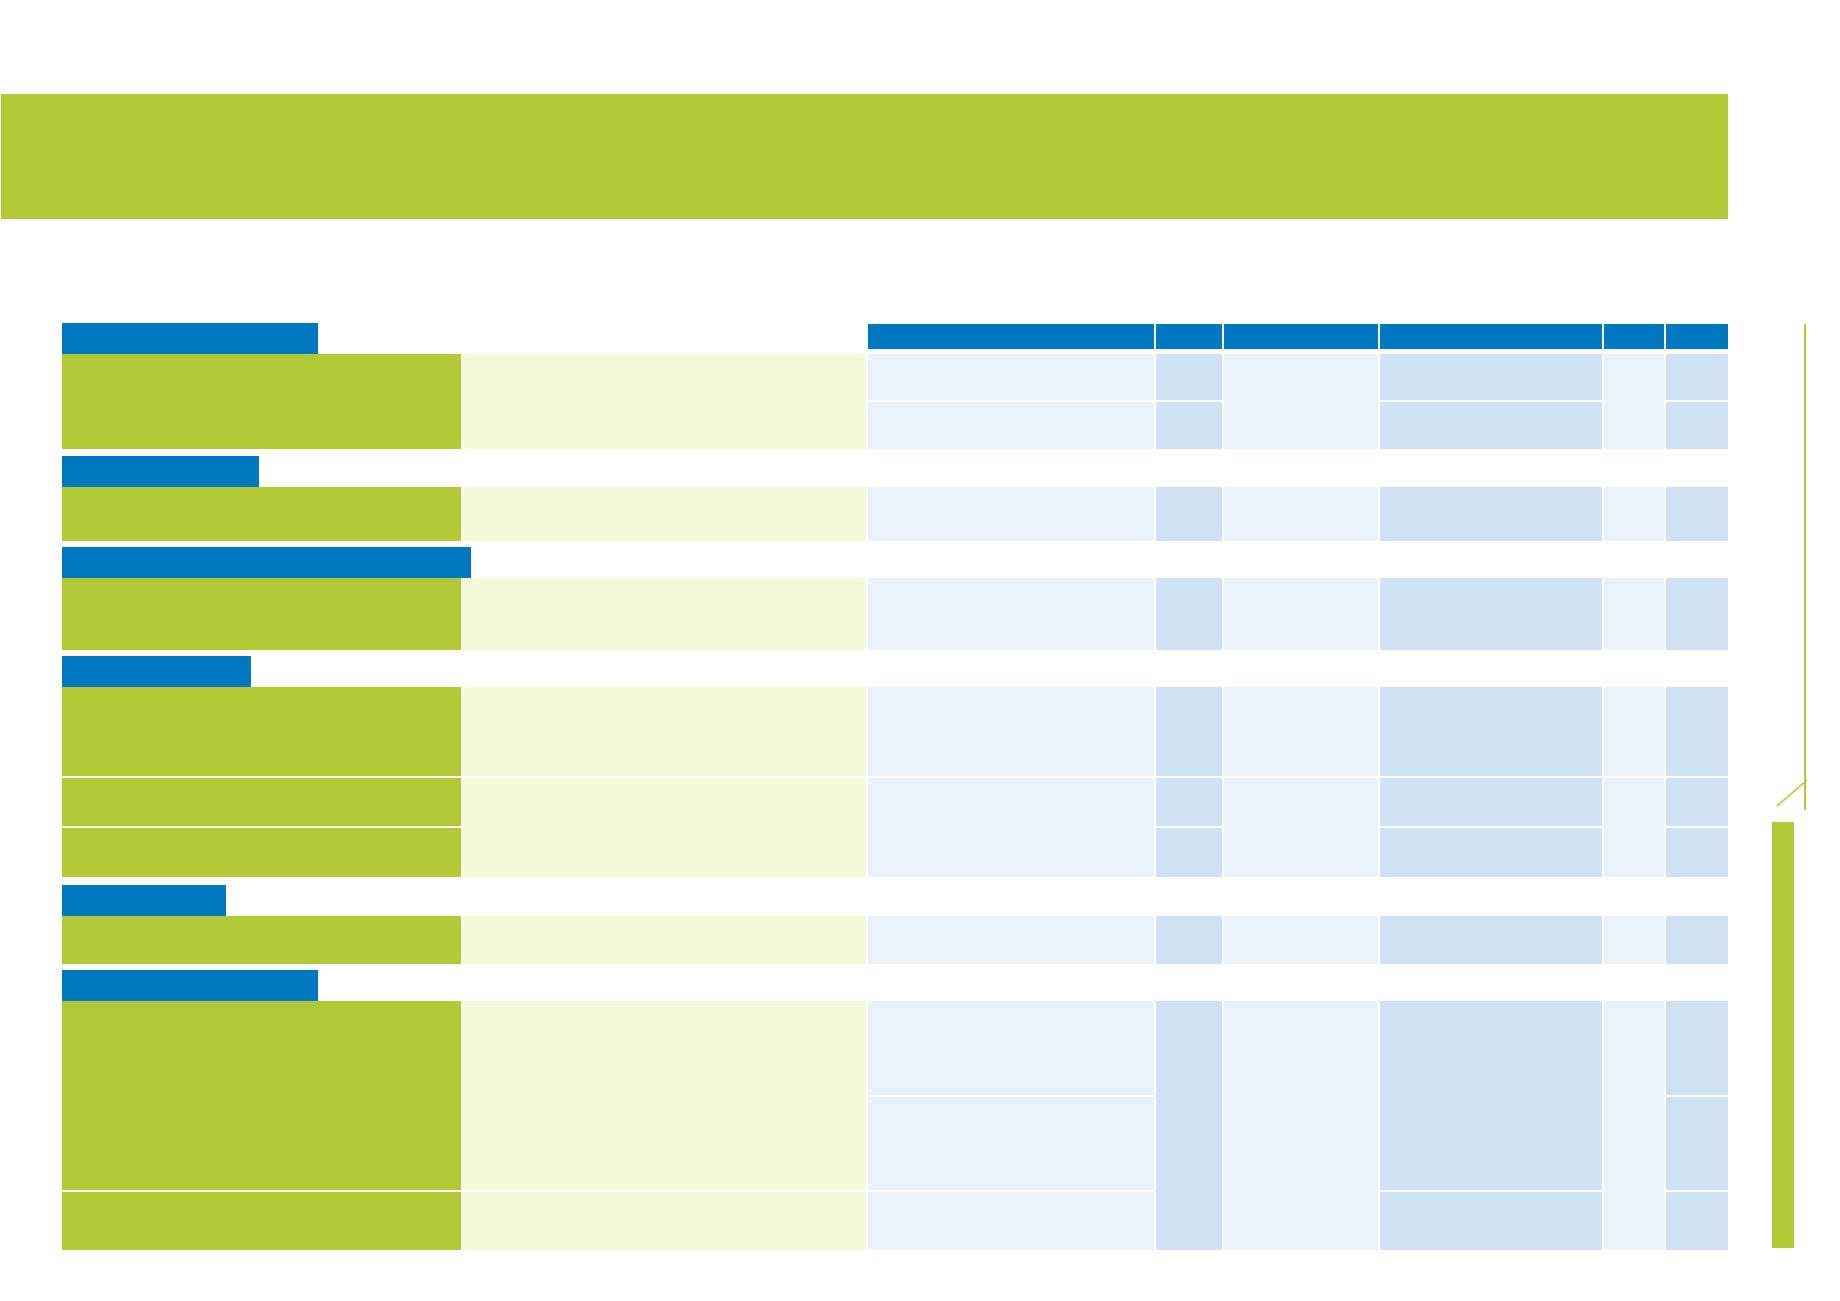  What do you see at coordinates (1783, 1035) in the screenshot?
I see `side-accent-bar` at bounding box center [1783, 1035].